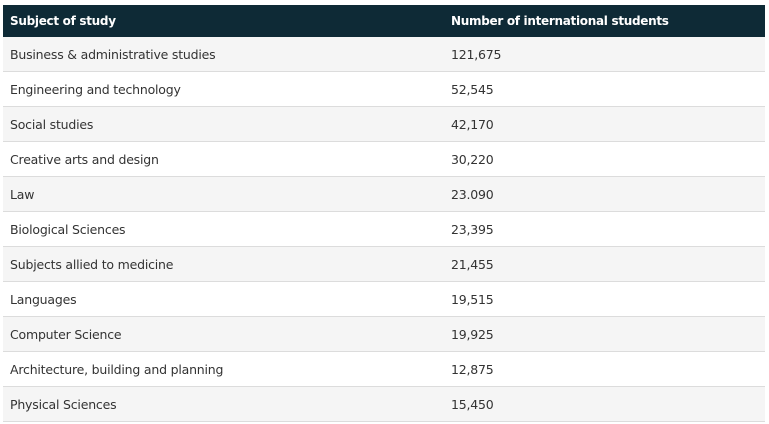 This screenshot has width=769, height=424. I want to click on count-cell: 19,515, so click(604, 299).